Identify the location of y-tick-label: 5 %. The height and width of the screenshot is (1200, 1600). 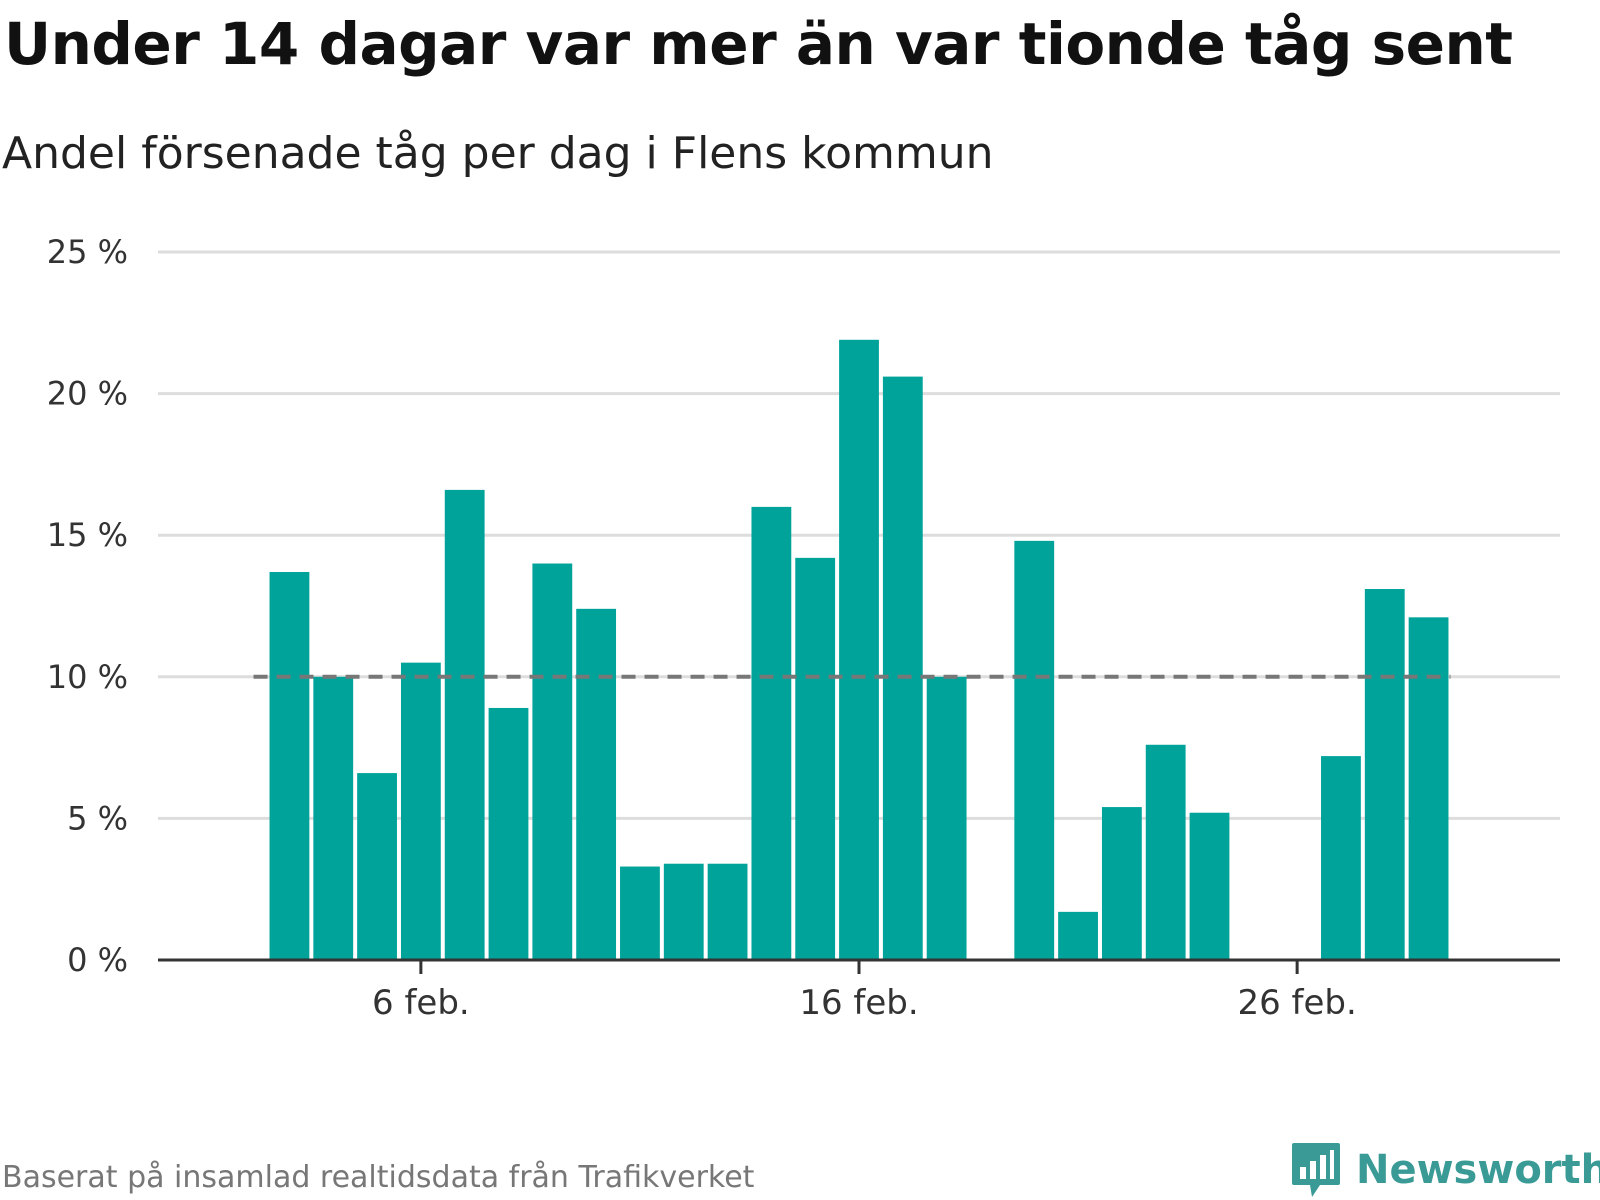
(97, 818).